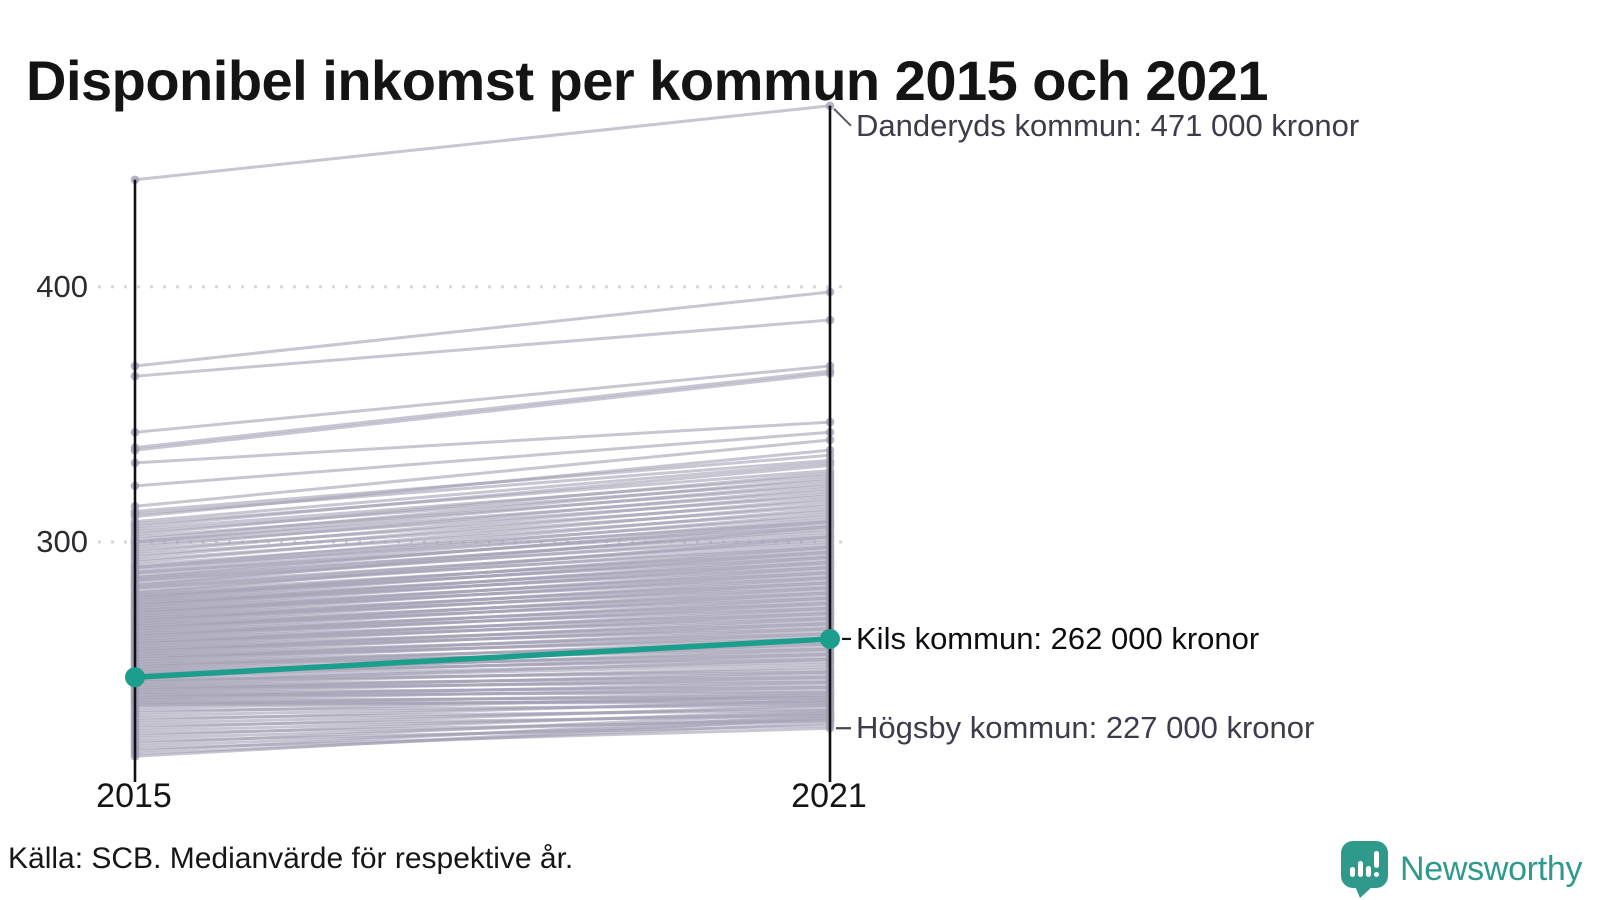 The image size is (1600, 900). What do you see at coordinates (62, 286) in the screenshot?
I see `y-axis-tick-400: 400` at bounding box center [62, 286].